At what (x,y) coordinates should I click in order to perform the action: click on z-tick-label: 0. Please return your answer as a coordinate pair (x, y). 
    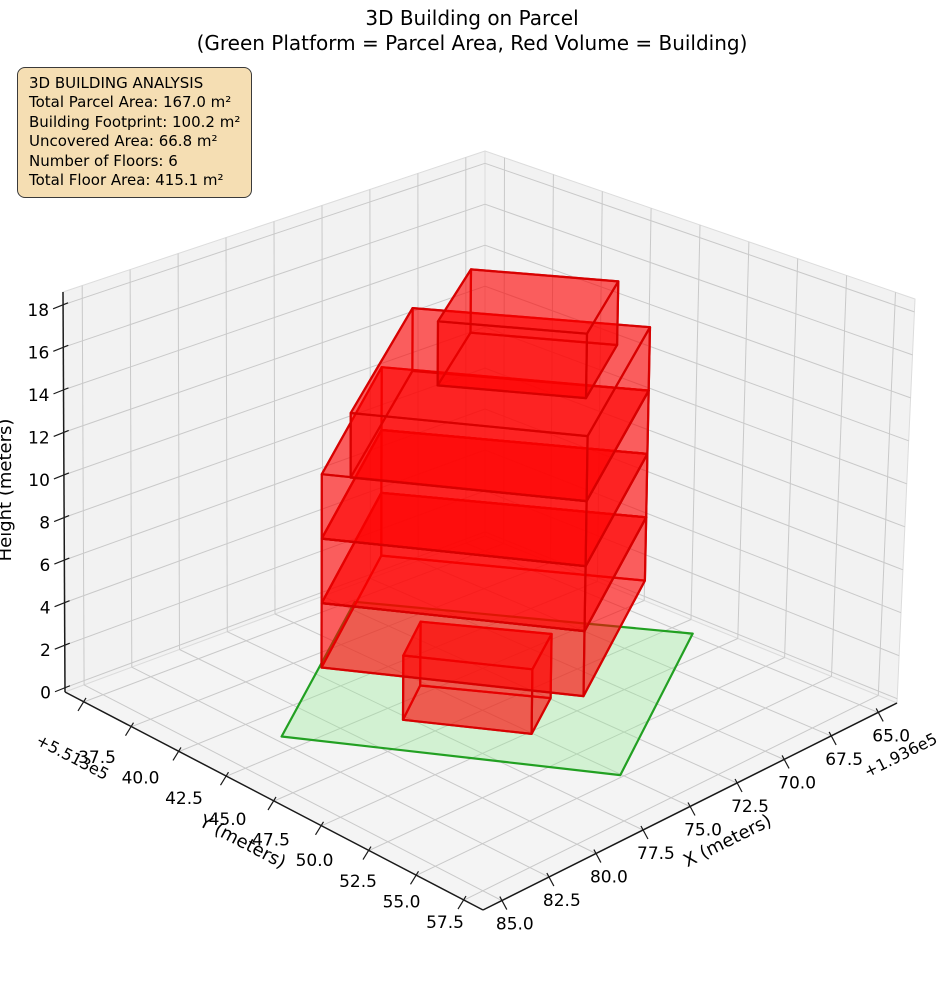
    Looking at the image, I should click on (45, 694).